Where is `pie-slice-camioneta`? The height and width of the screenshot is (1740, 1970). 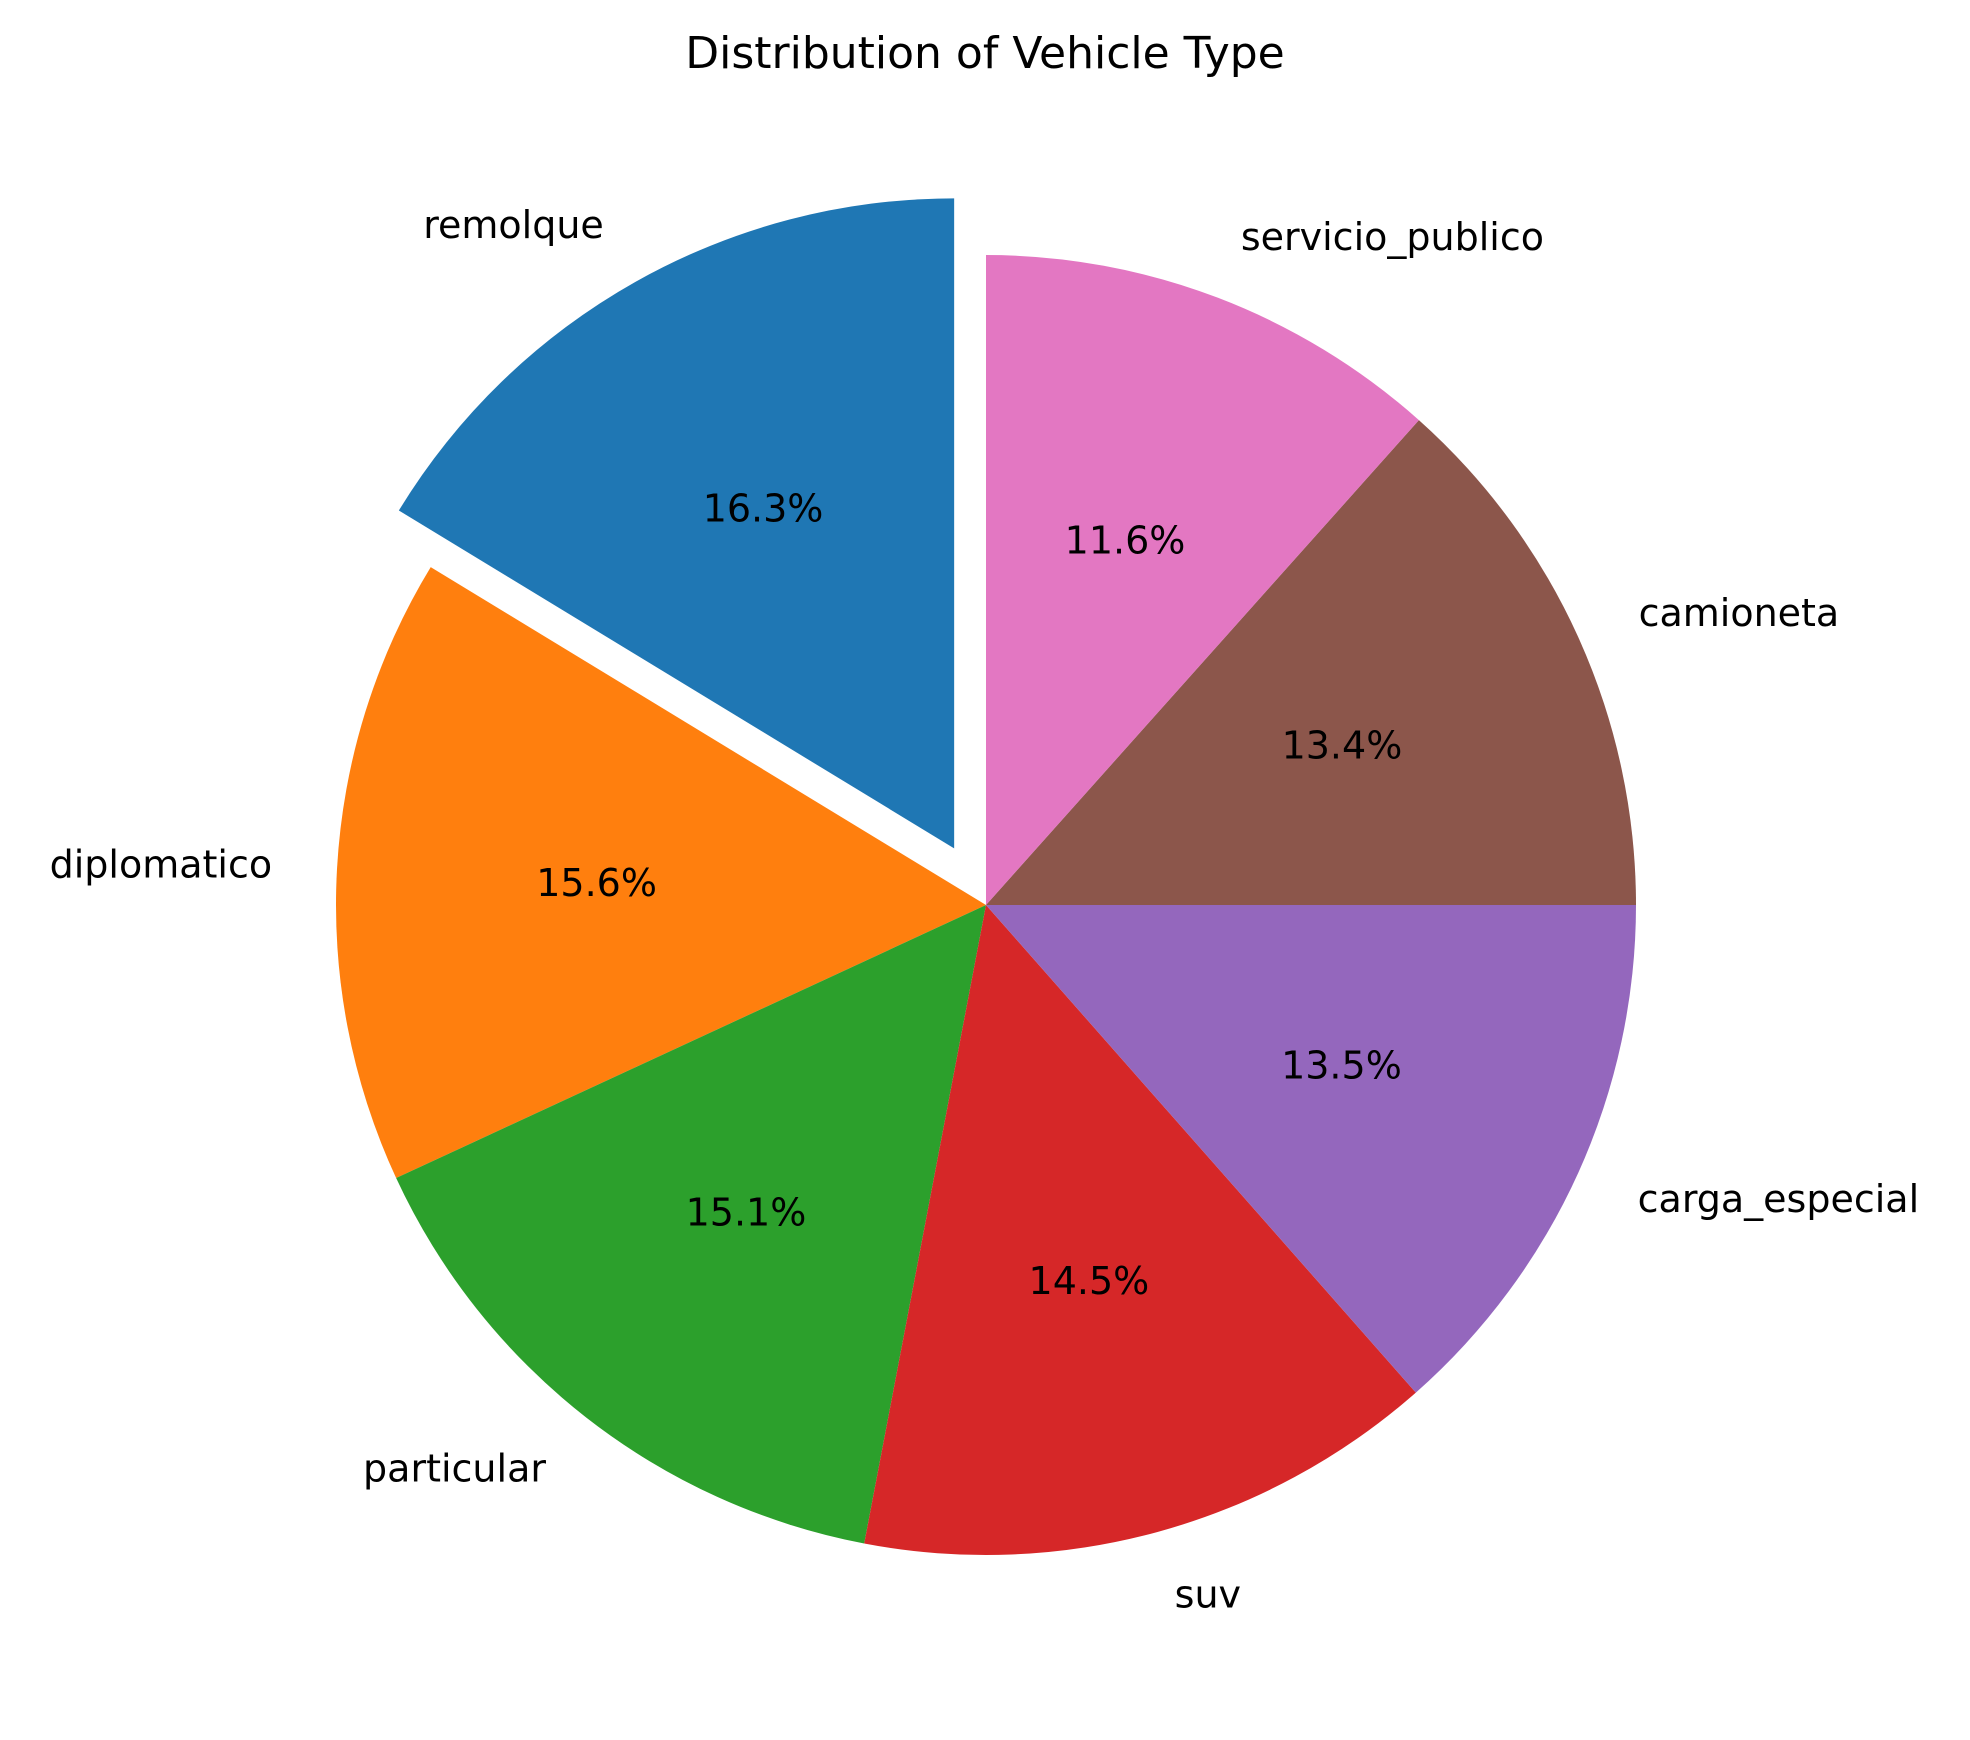
pie-slice-camioneta is located at coordinates (1311, 662).